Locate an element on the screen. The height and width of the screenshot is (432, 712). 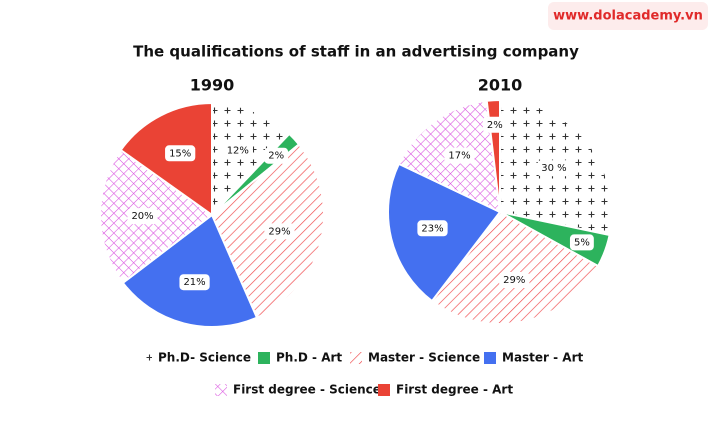
legend-label: Master - Art is located at coordinates (543, 358).